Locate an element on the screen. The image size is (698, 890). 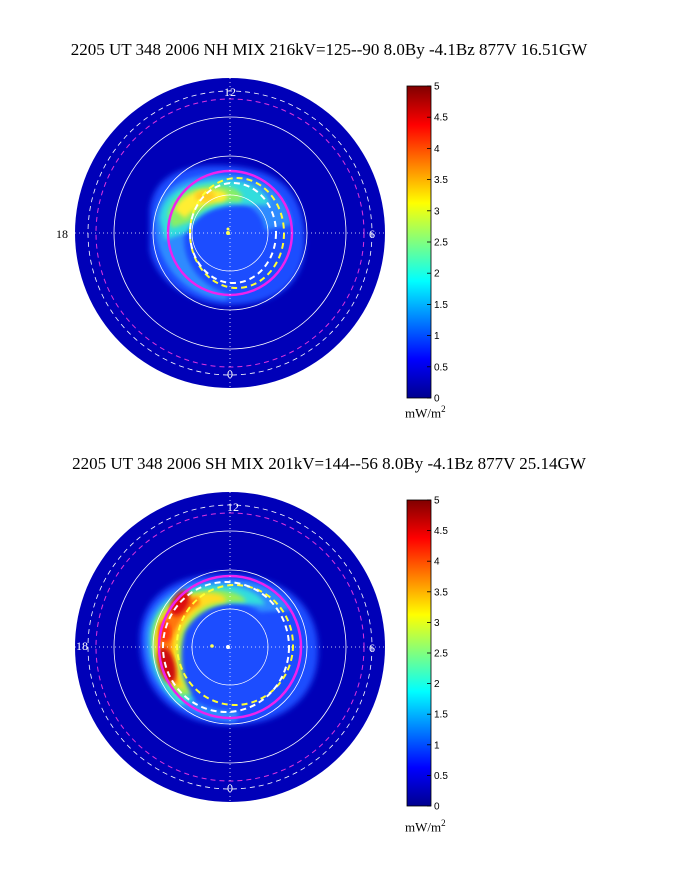
colorbar-tick-label-nh: 2 is located at coordinates (437, 274).